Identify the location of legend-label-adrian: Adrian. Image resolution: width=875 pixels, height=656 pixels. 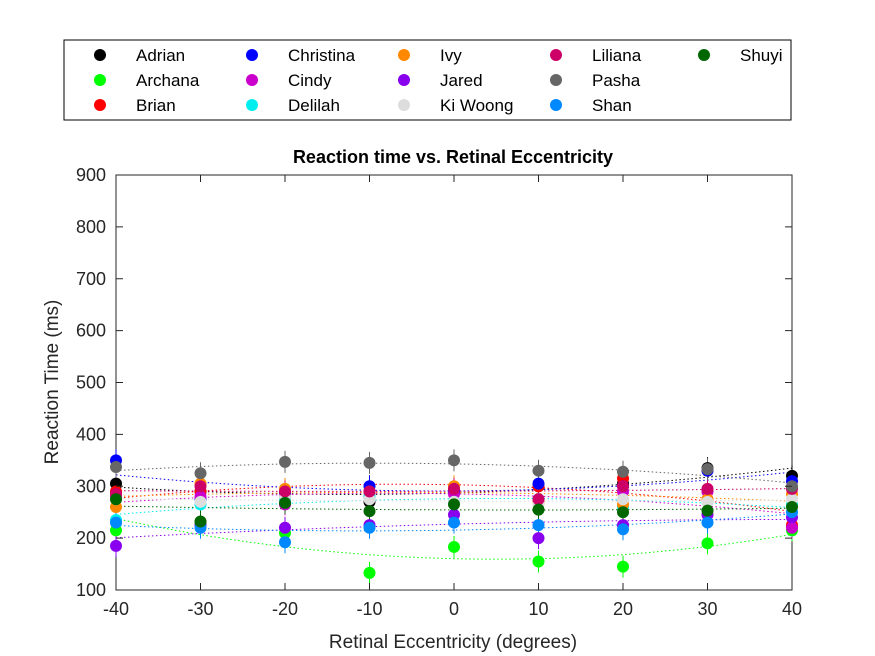
(160, 55).